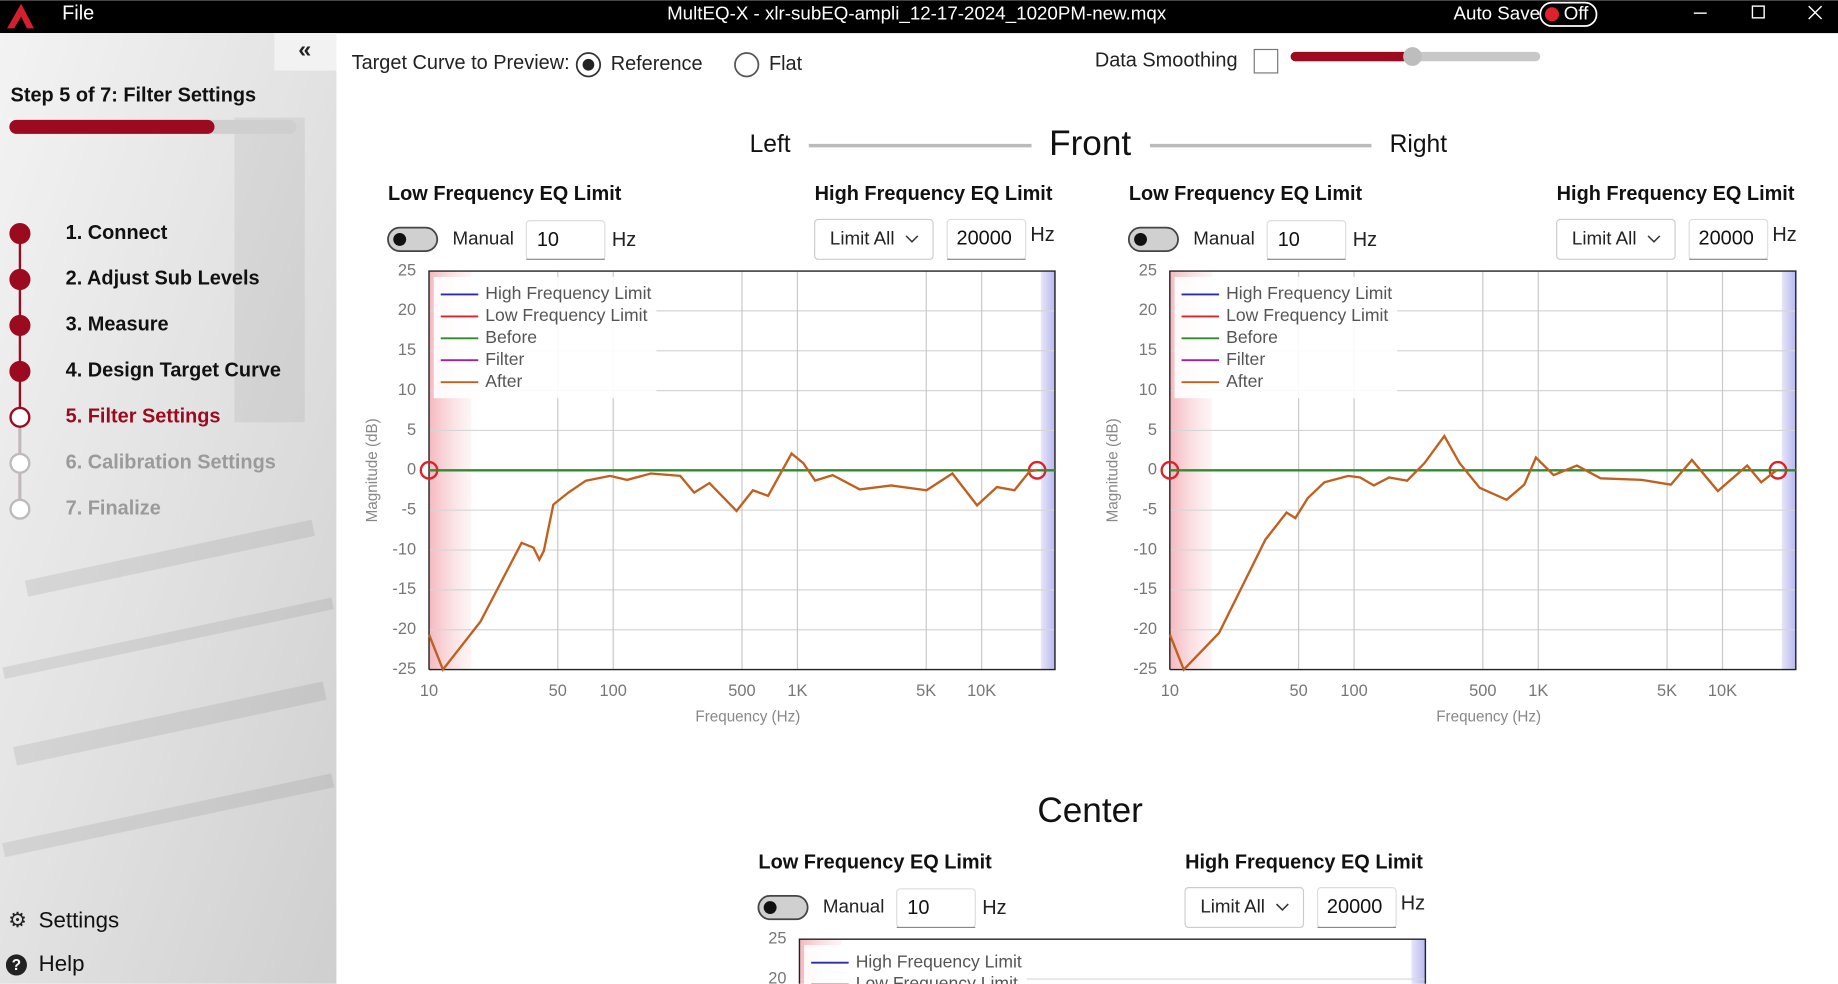 This screenshot has width=1838, height=984. I want to click on help-icon, so click(16, 965).